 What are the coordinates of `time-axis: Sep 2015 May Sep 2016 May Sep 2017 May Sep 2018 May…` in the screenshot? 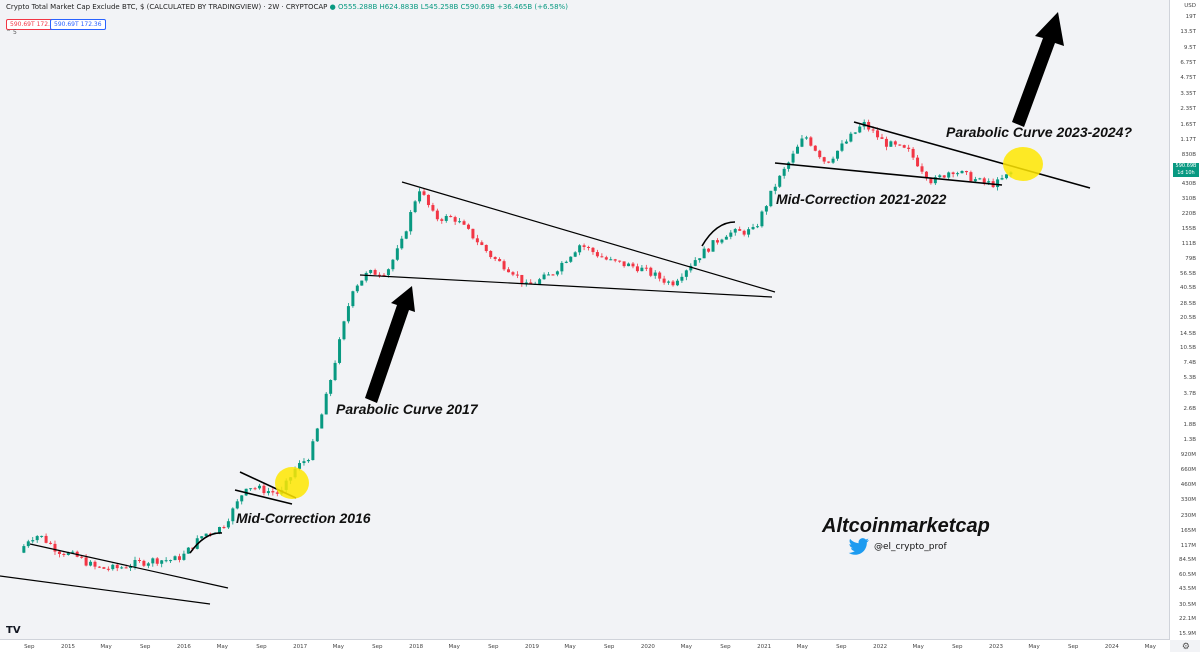 It's located at (585, 645).